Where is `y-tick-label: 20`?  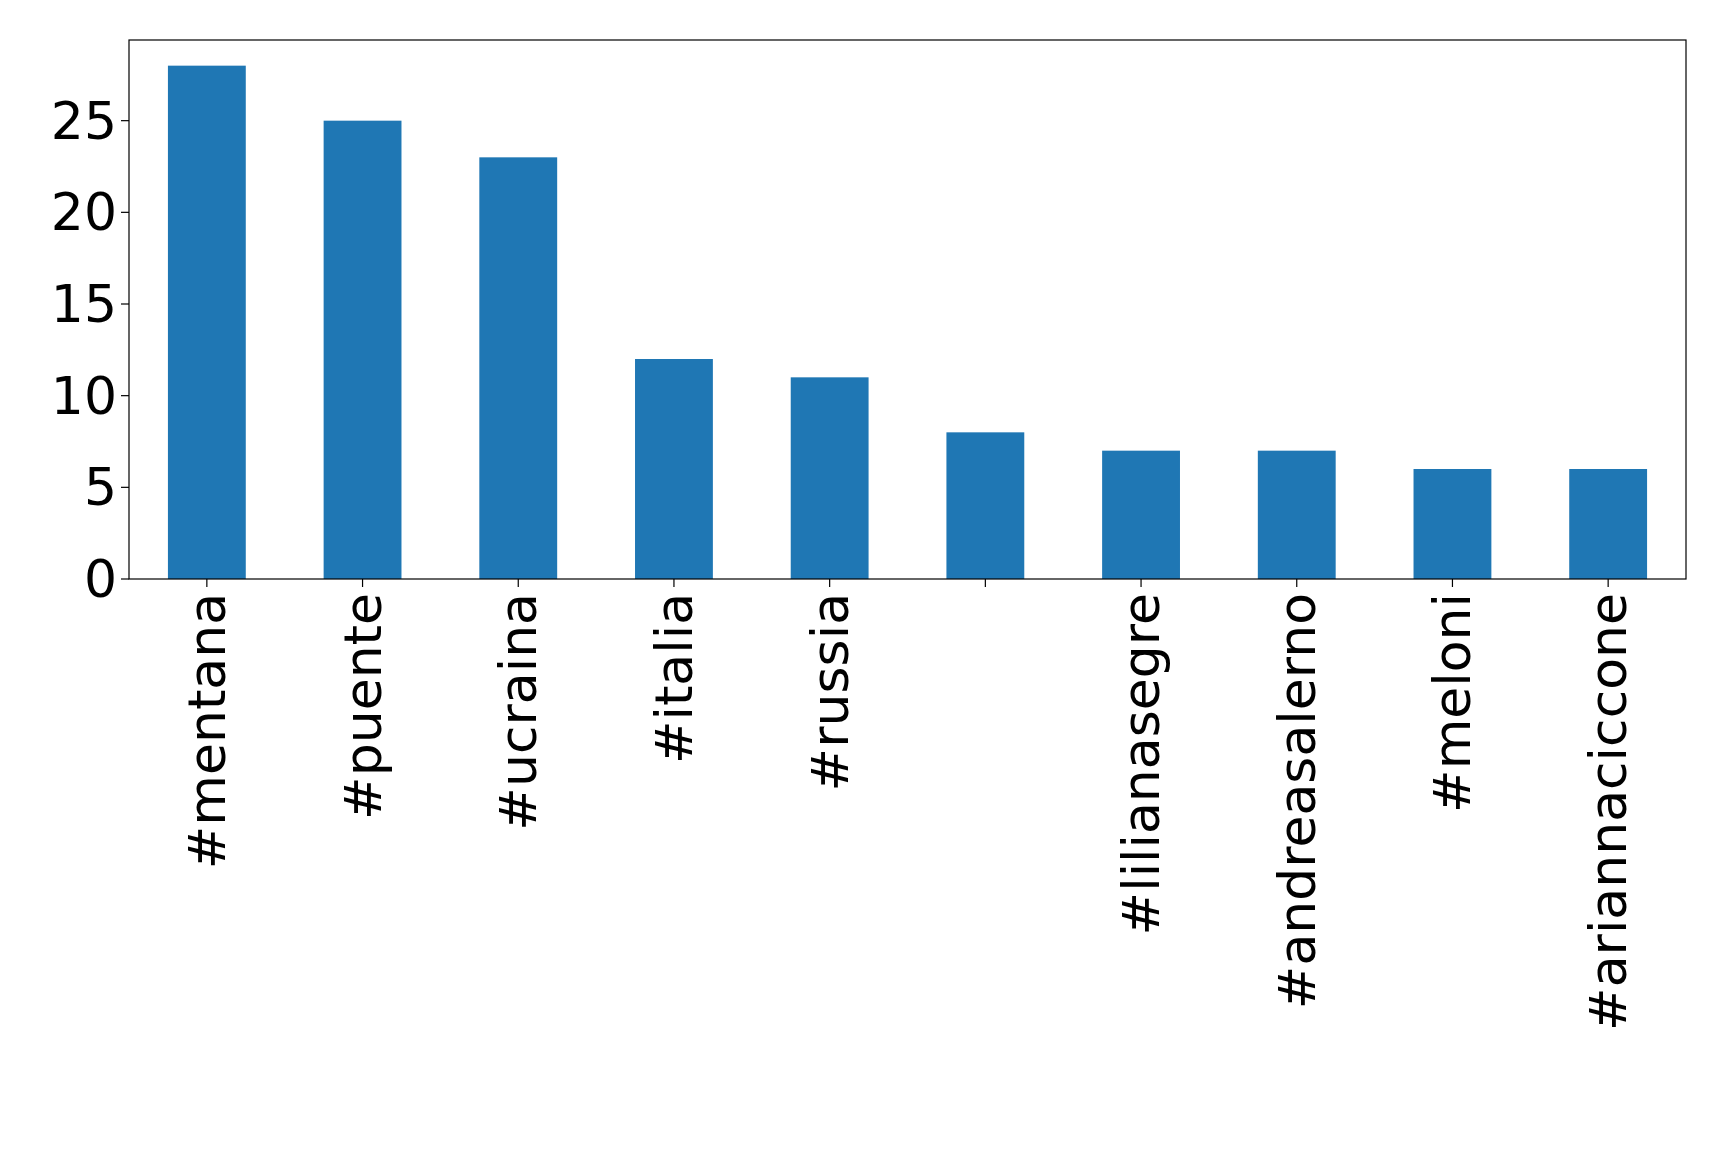 y-tick-label: 20 is located at coordinates (83, 212).